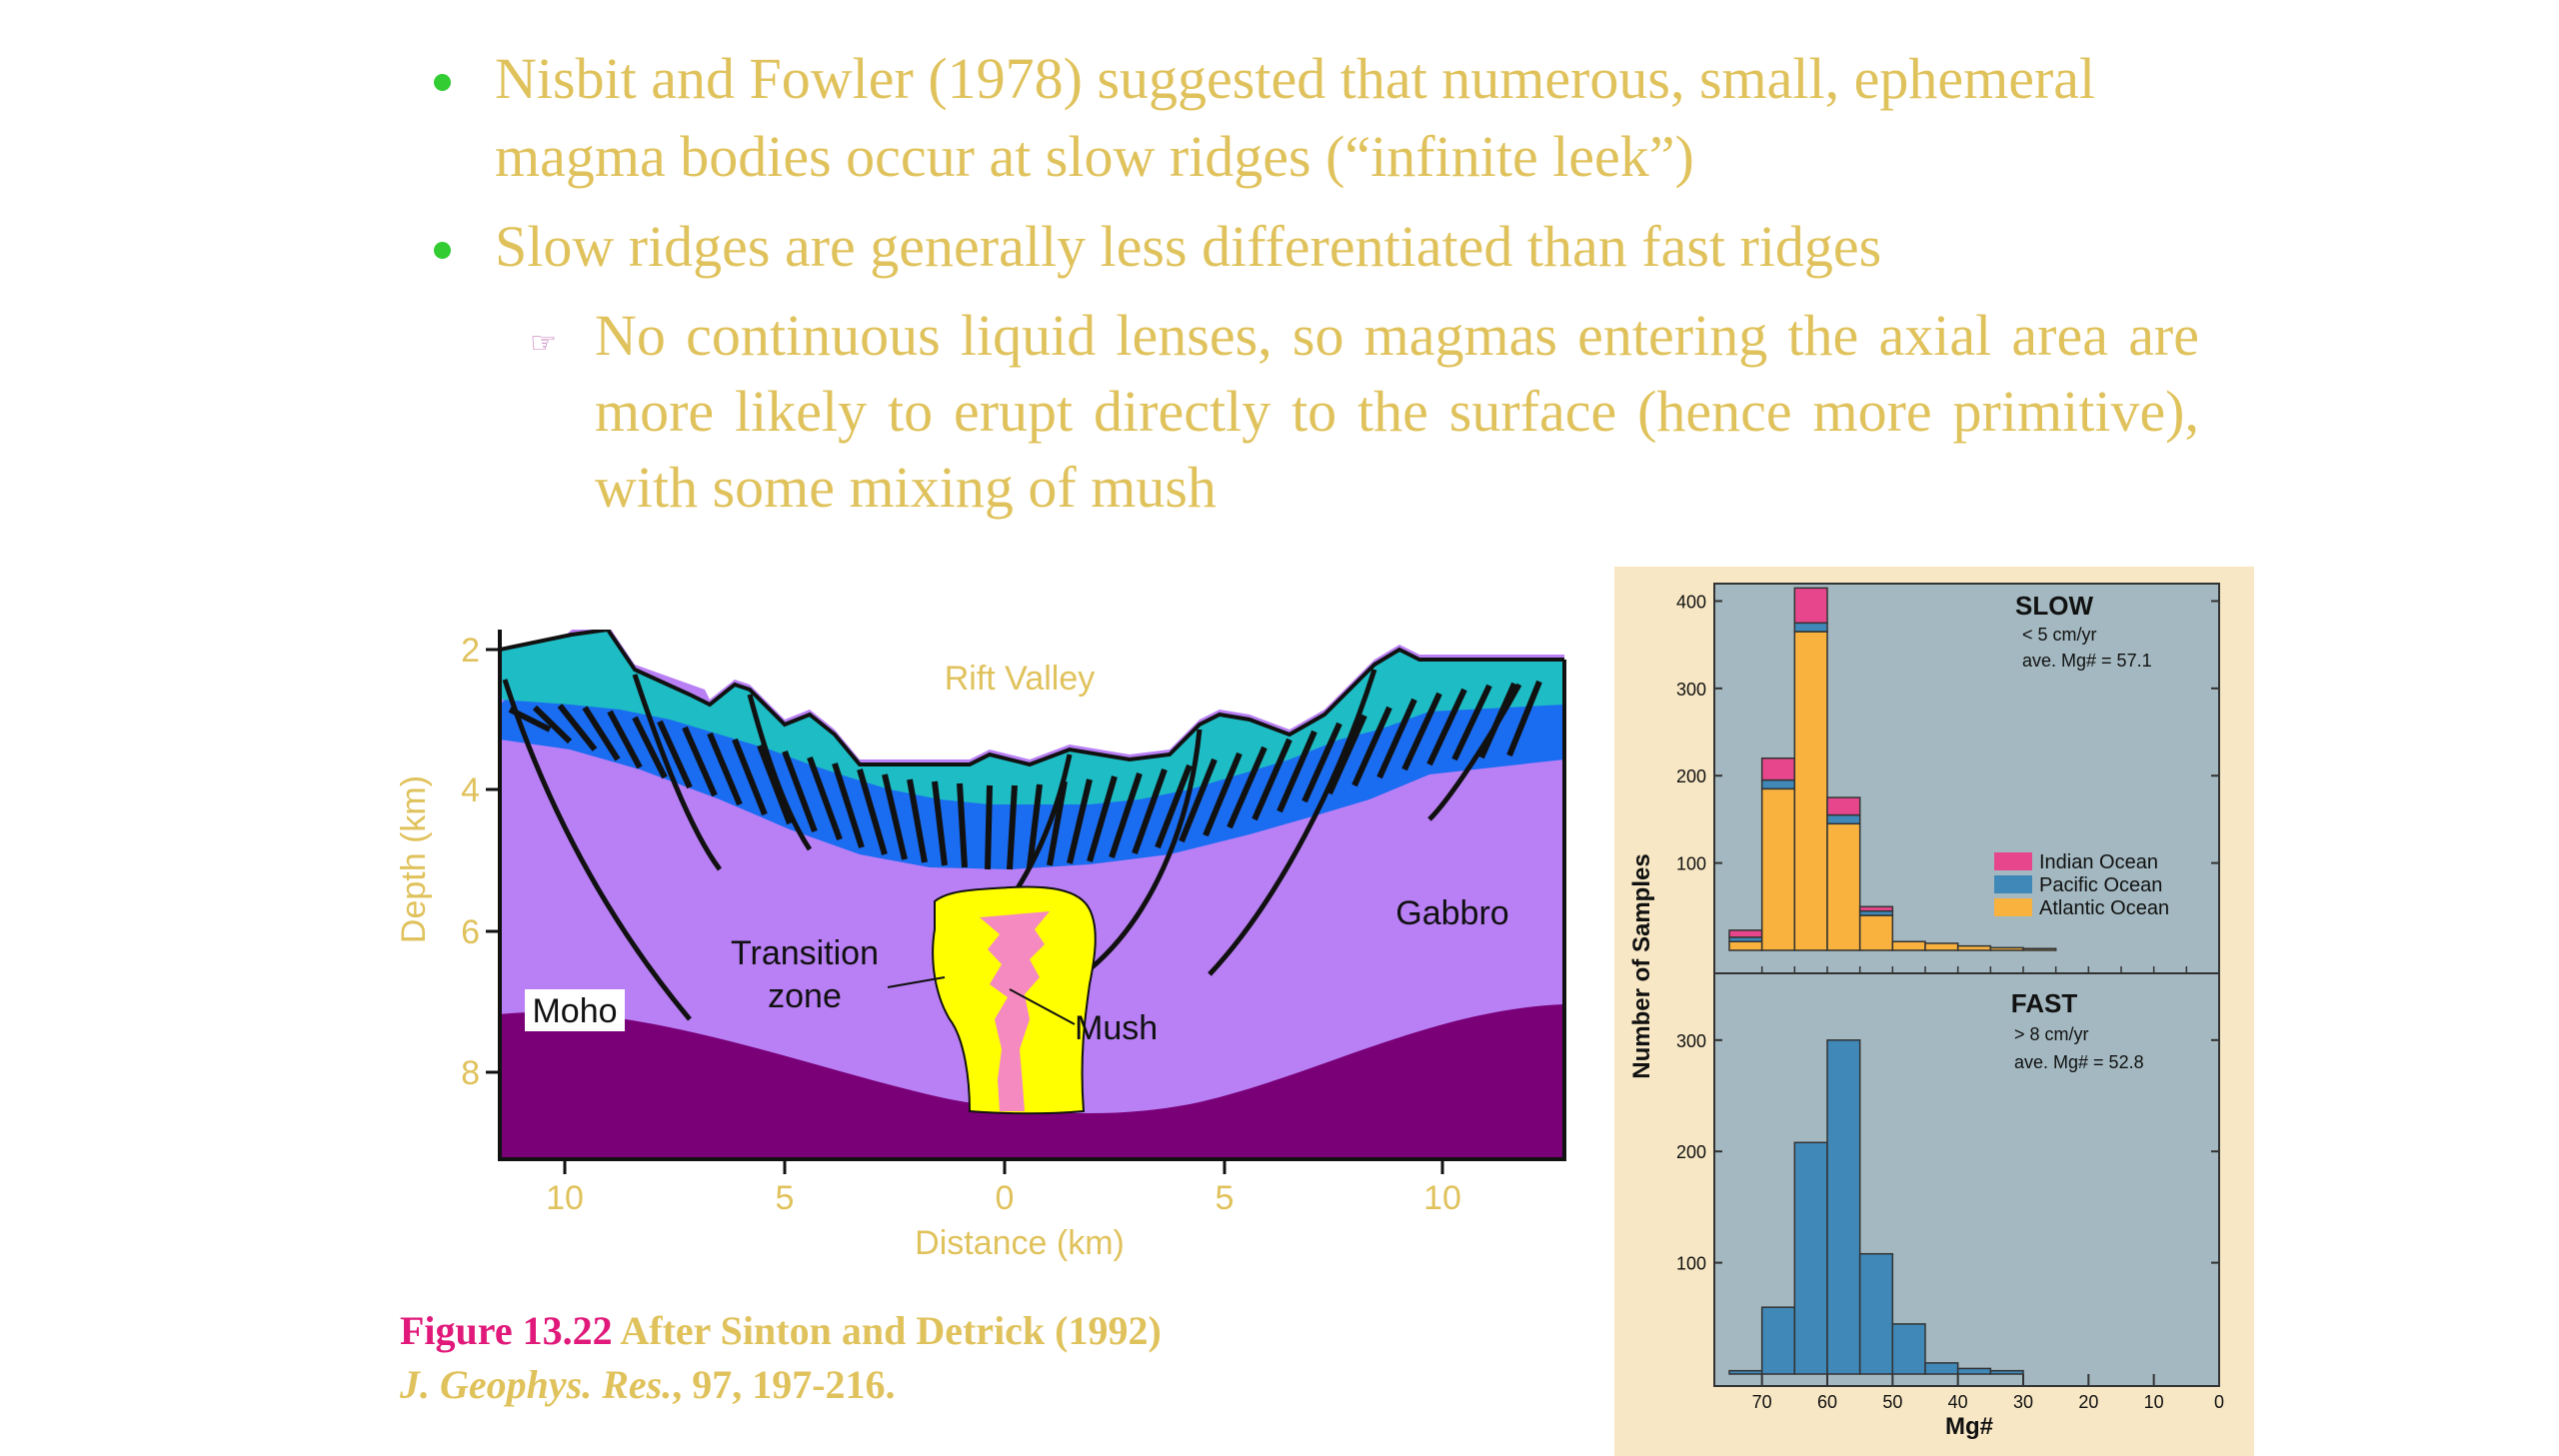  What do you see at coordinates (506, 1330) in the screenshot?
I see `figure-number: Figure 13.22` at bounding box center [506, 1330].